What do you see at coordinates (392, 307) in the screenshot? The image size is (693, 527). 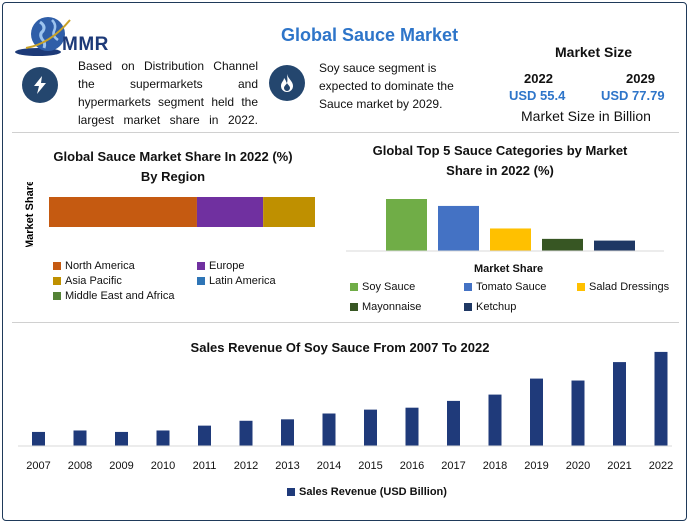 I see `legend-label: Mayonnaise` at bounding box center [392, 307].